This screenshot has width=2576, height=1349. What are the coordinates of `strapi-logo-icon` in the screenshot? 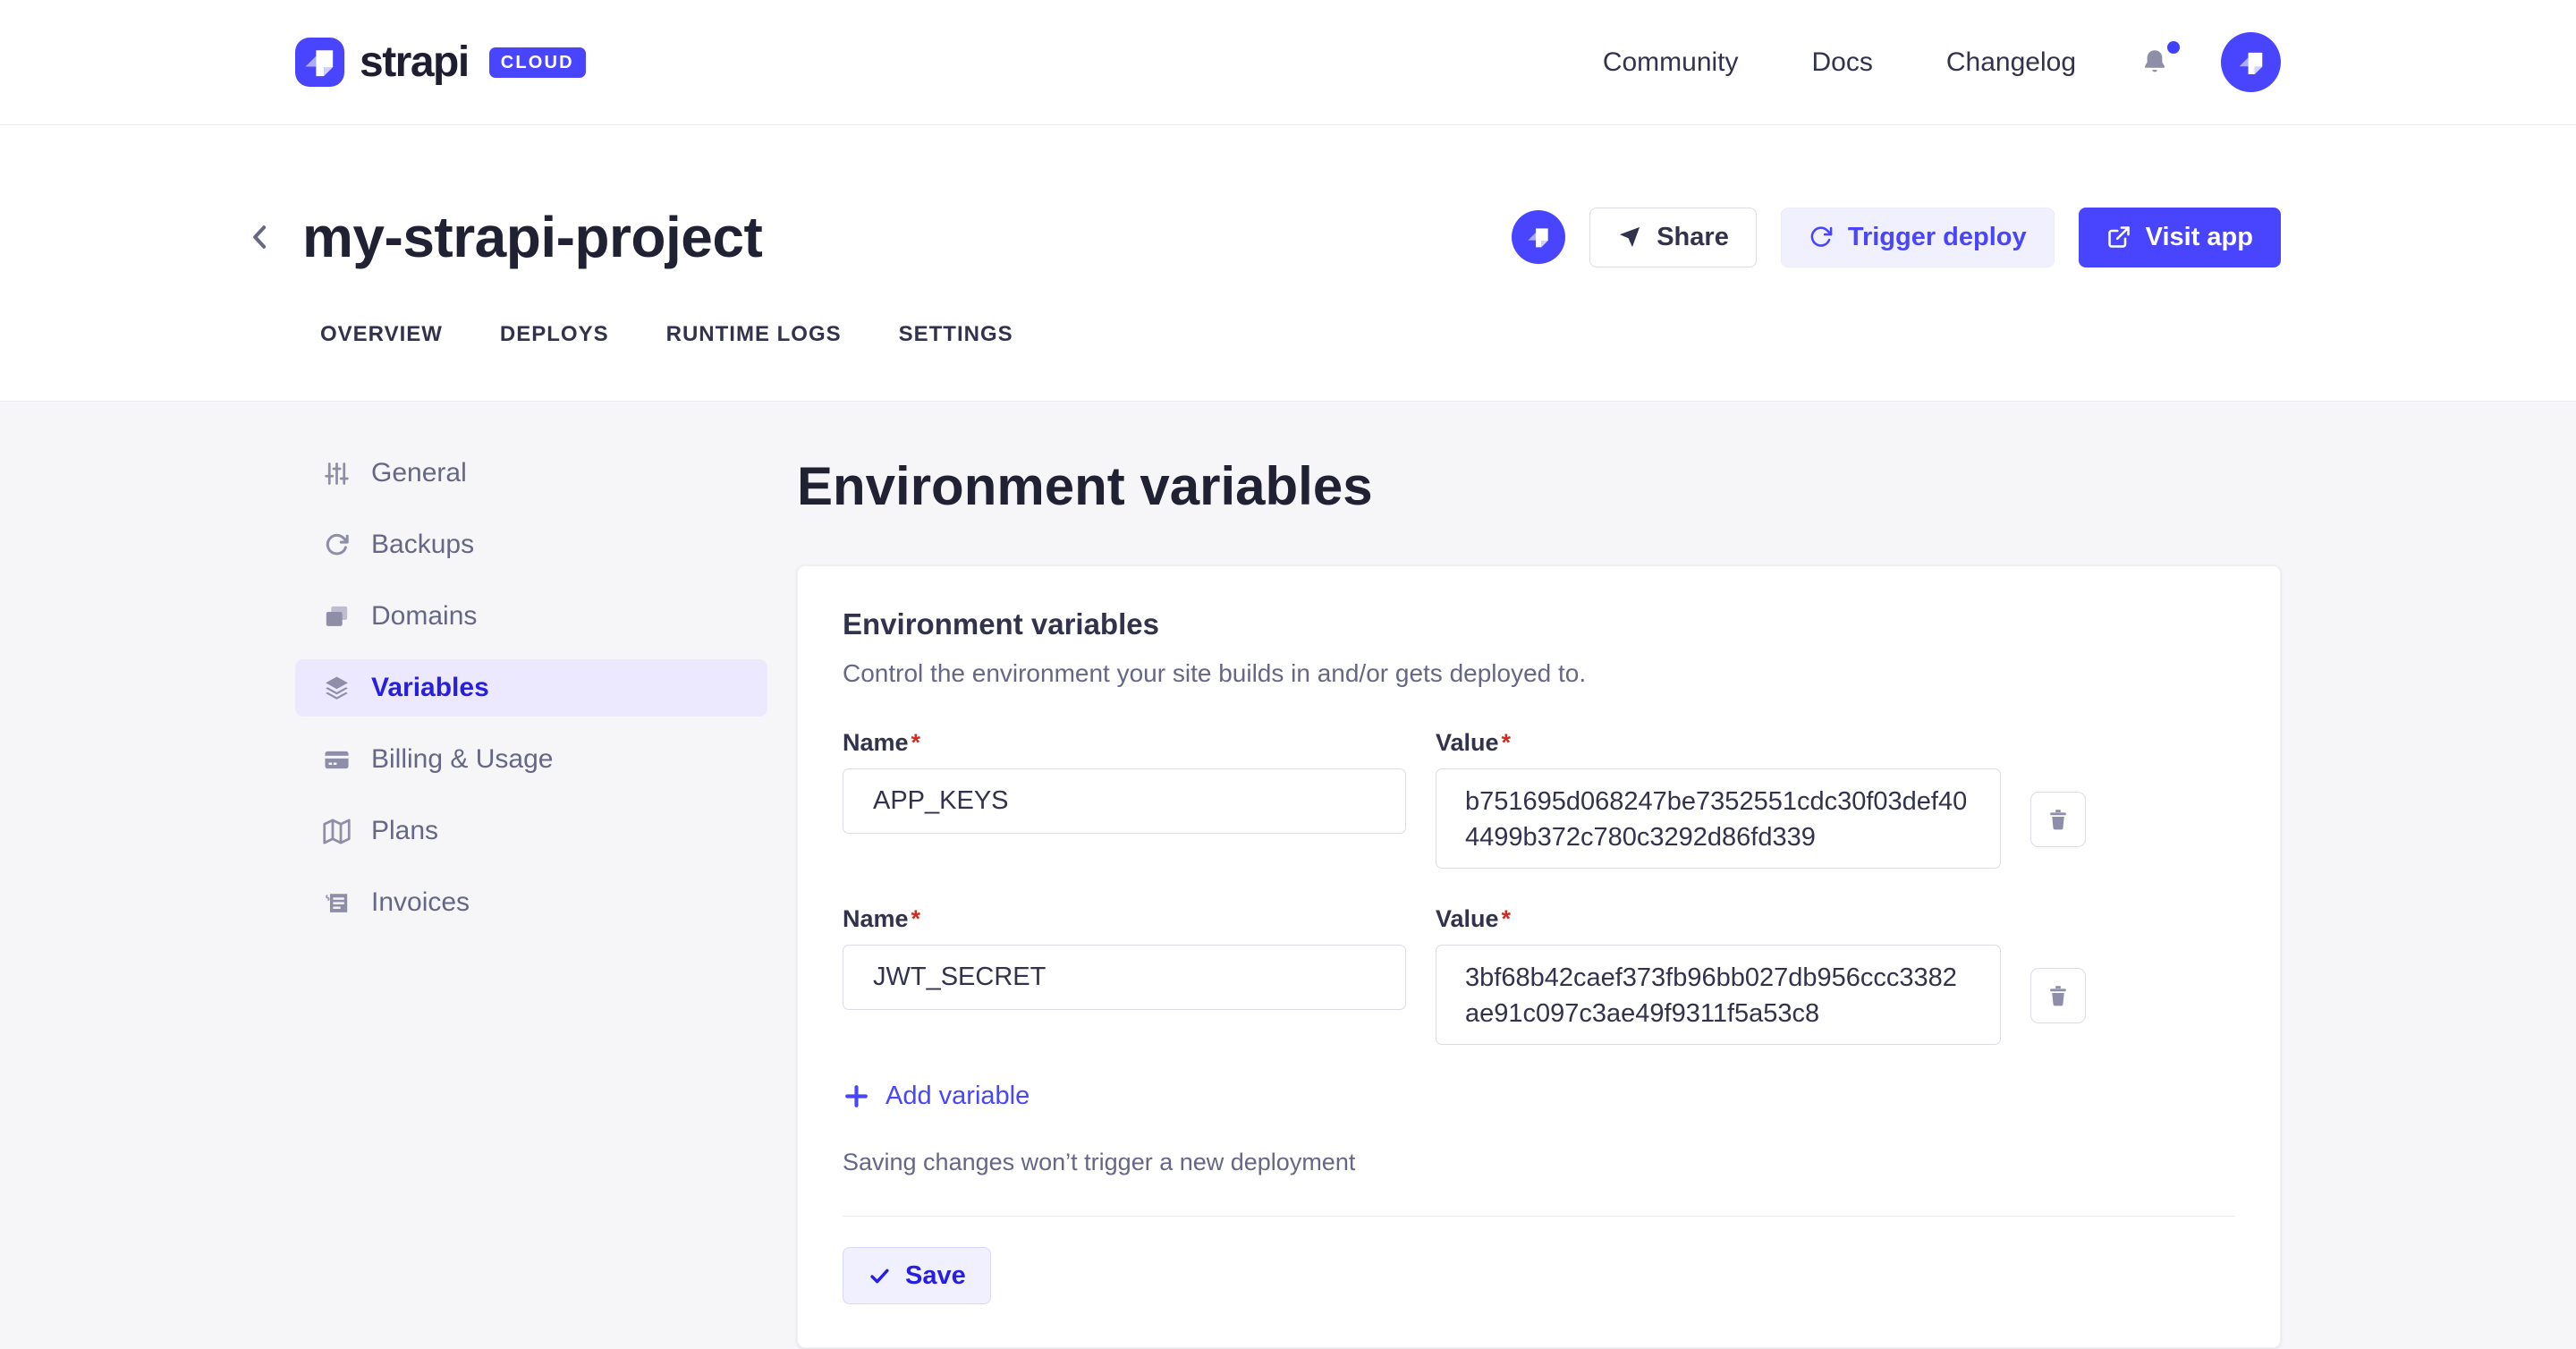 It's located at (319, 62).